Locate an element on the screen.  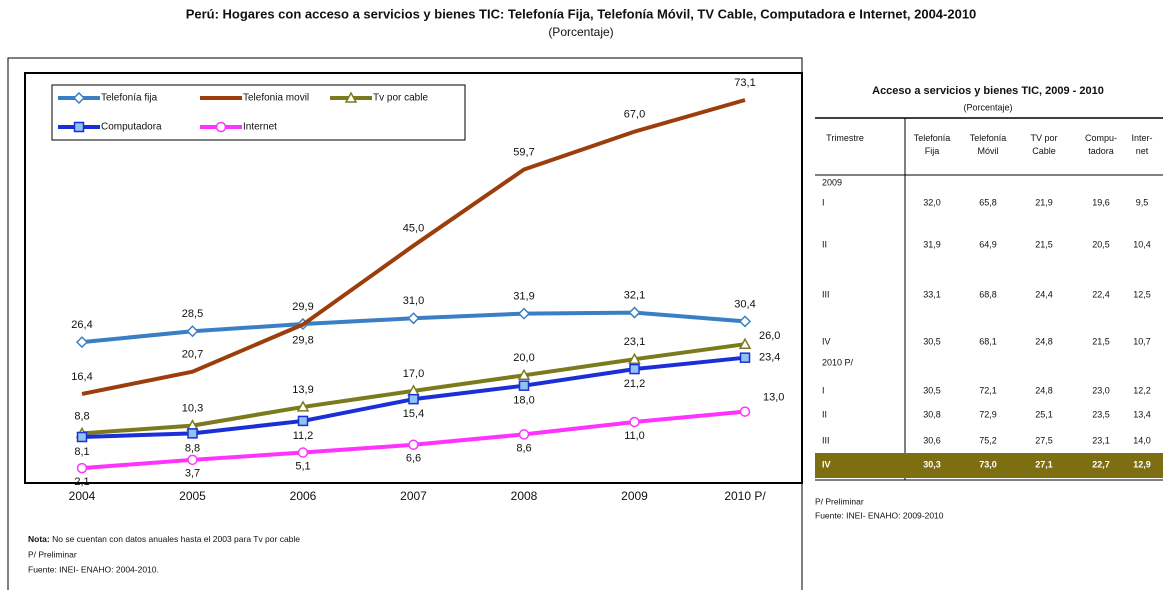
data-label: 3,7 is located at coordinates (192, 474).